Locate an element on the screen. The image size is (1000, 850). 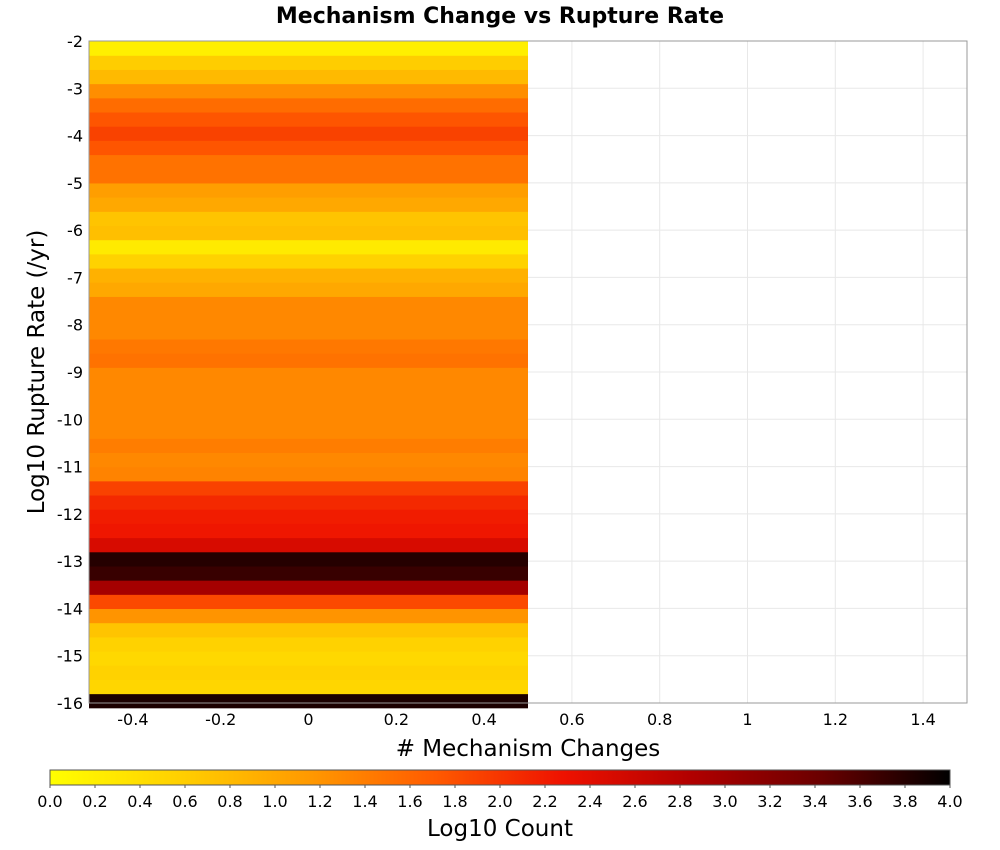
x-tick-label: 1.4 is located at coordinates (922, 719).